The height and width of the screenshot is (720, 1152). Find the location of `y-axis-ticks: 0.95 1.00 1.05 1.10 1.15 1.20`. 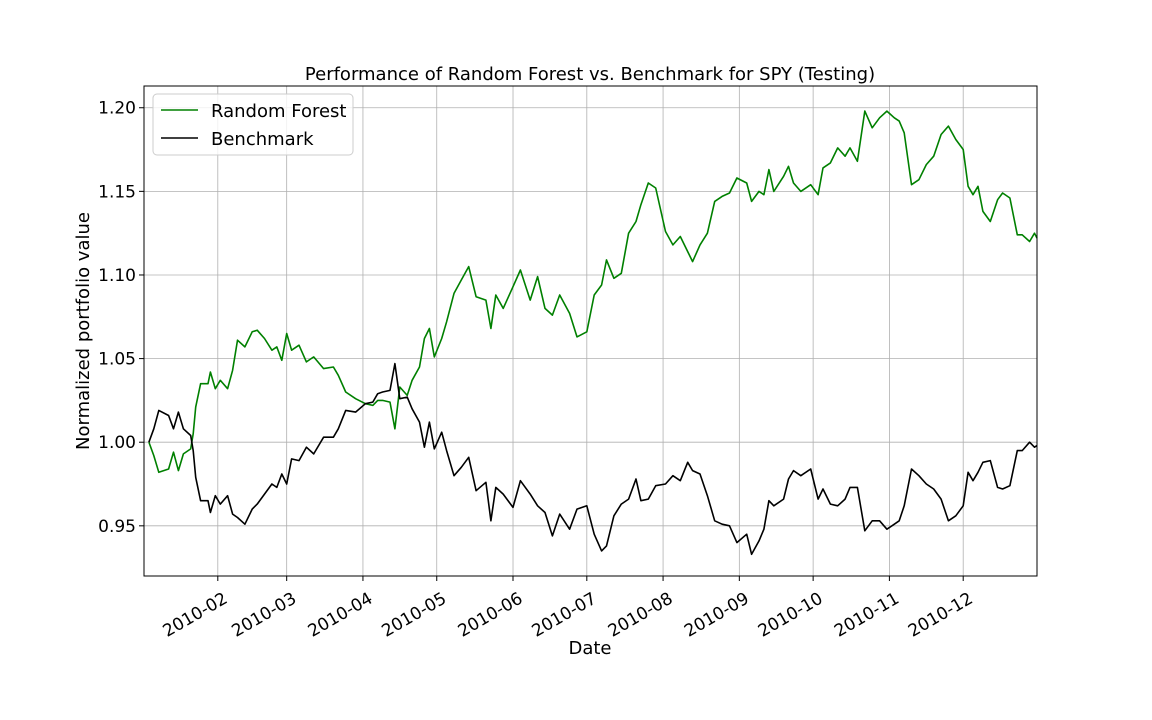

y-axis-ticks: 0.95 1.00 1.05 1.10 1.15 1.20 is located at coordinates (121, 318).